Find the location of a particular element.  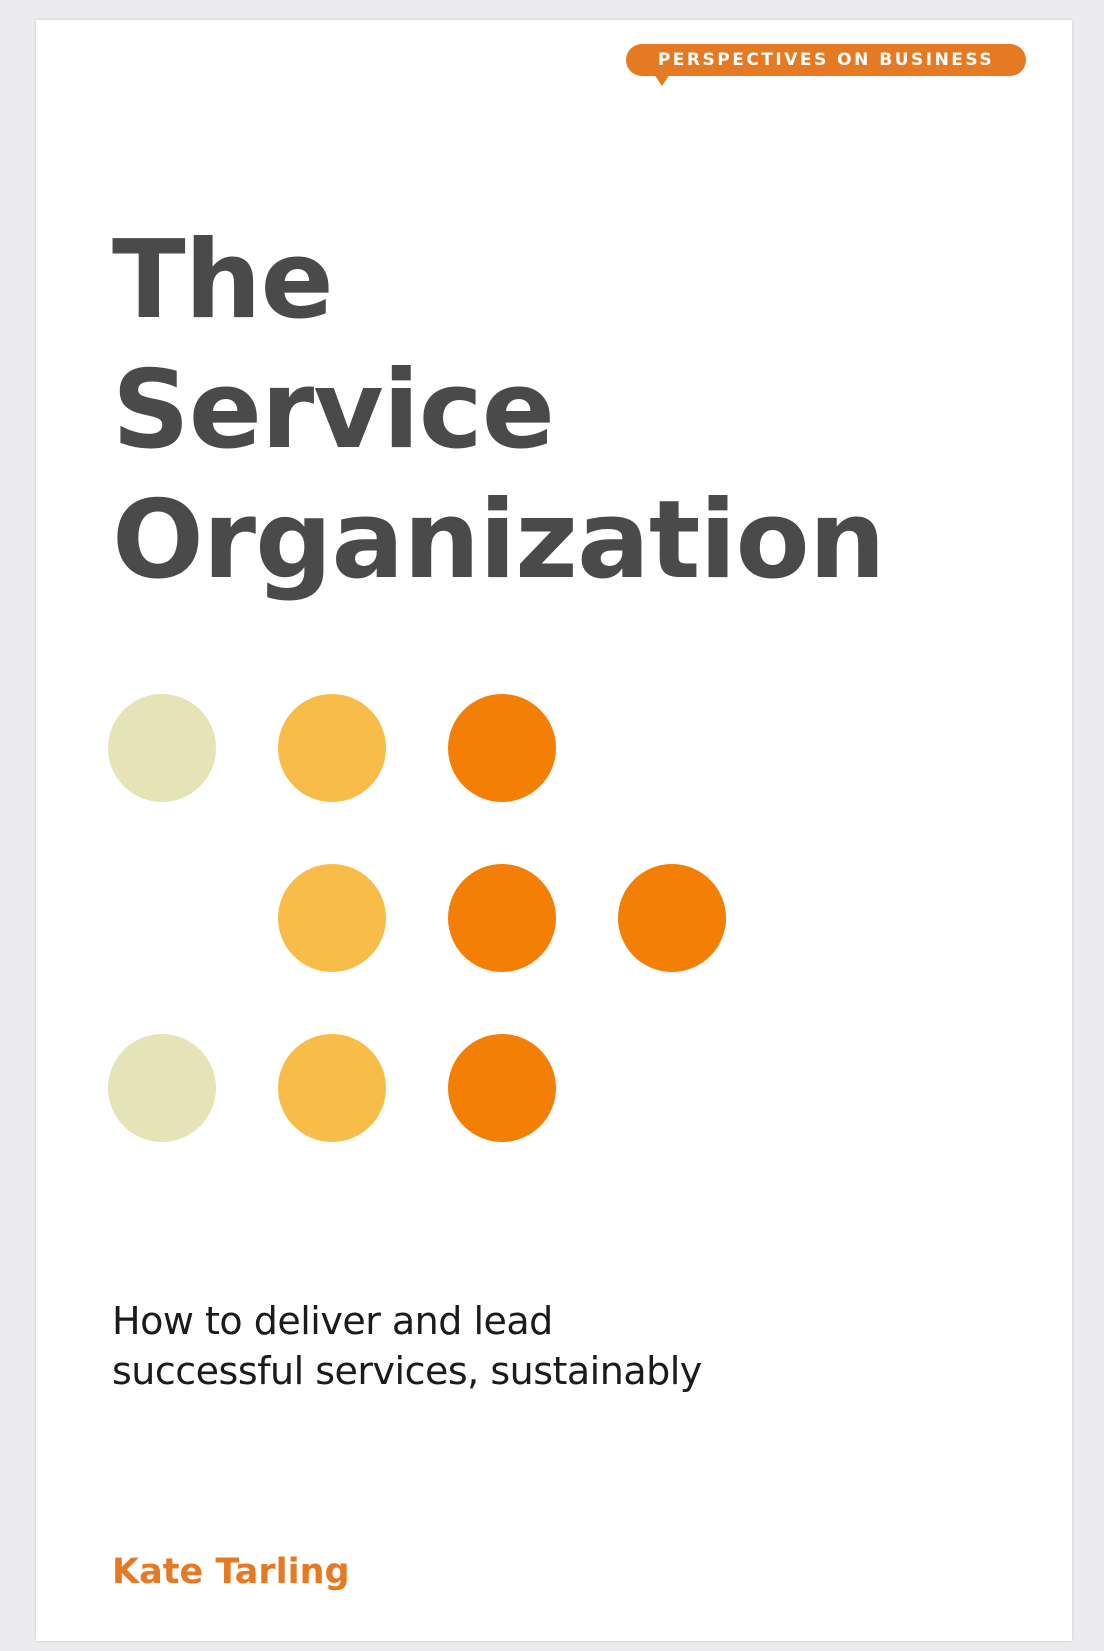

dot-orange-r2-c3 is located at coordinates (502, 918).